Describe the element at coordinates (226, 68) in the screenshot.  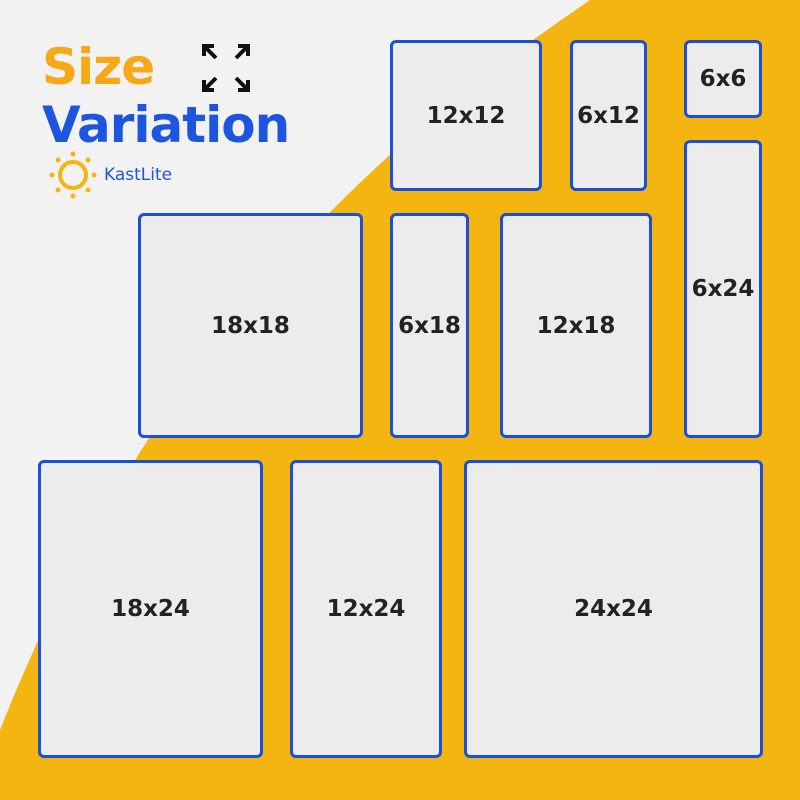
I see `expand-arrows-icon` at that location.